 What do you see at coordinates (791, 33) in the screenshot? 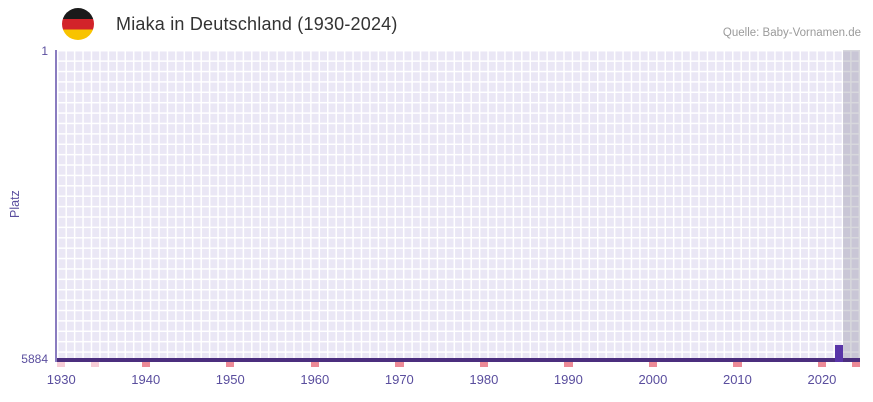
I see `source-credit: Quelle: Baby-Vornamen.de` at bounding box center [791, 33].